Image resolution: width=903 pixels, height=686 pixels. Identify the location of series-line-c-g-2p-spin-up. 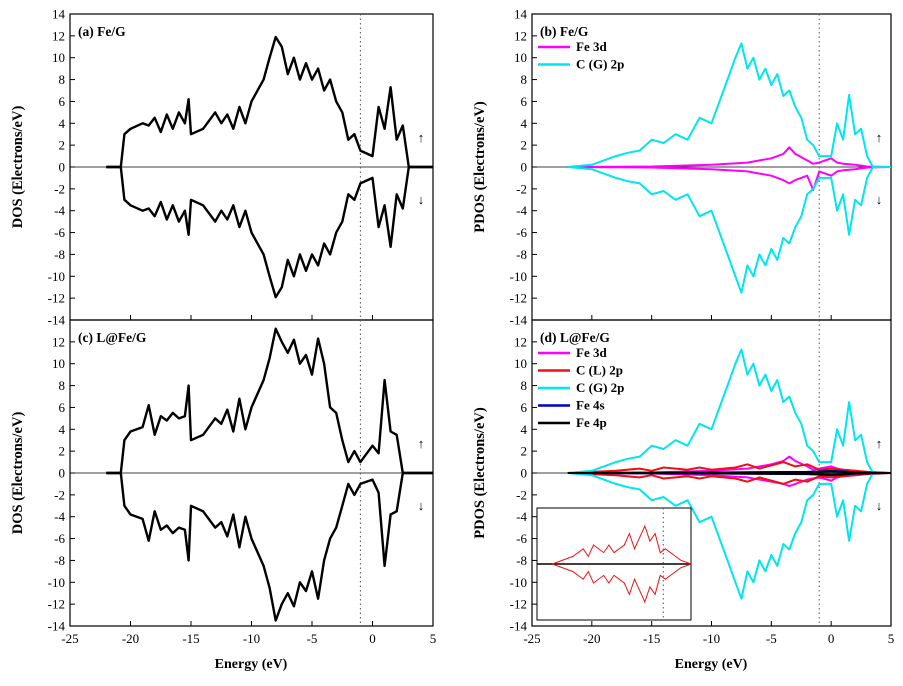
(729, 411).